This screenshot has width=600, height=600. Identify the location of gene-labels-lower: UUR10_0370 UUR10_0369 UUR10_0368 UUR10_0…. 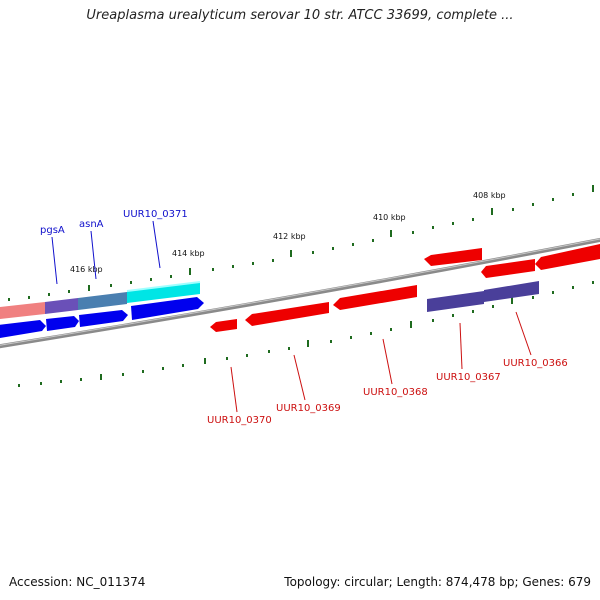
(387, 392).